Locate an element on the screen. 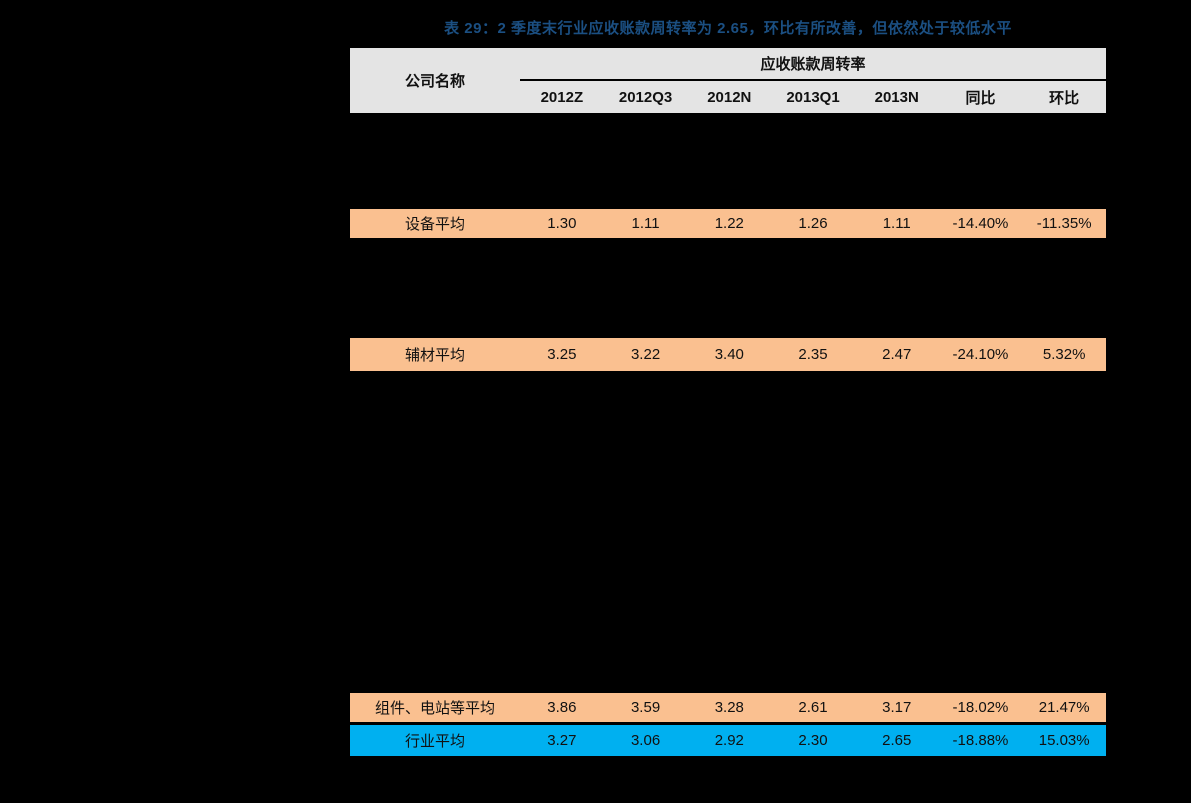 Image resolution: width=1191 pixels, height=803 pixels. cell-value: 3.17 is located at coordinates (897, 707).